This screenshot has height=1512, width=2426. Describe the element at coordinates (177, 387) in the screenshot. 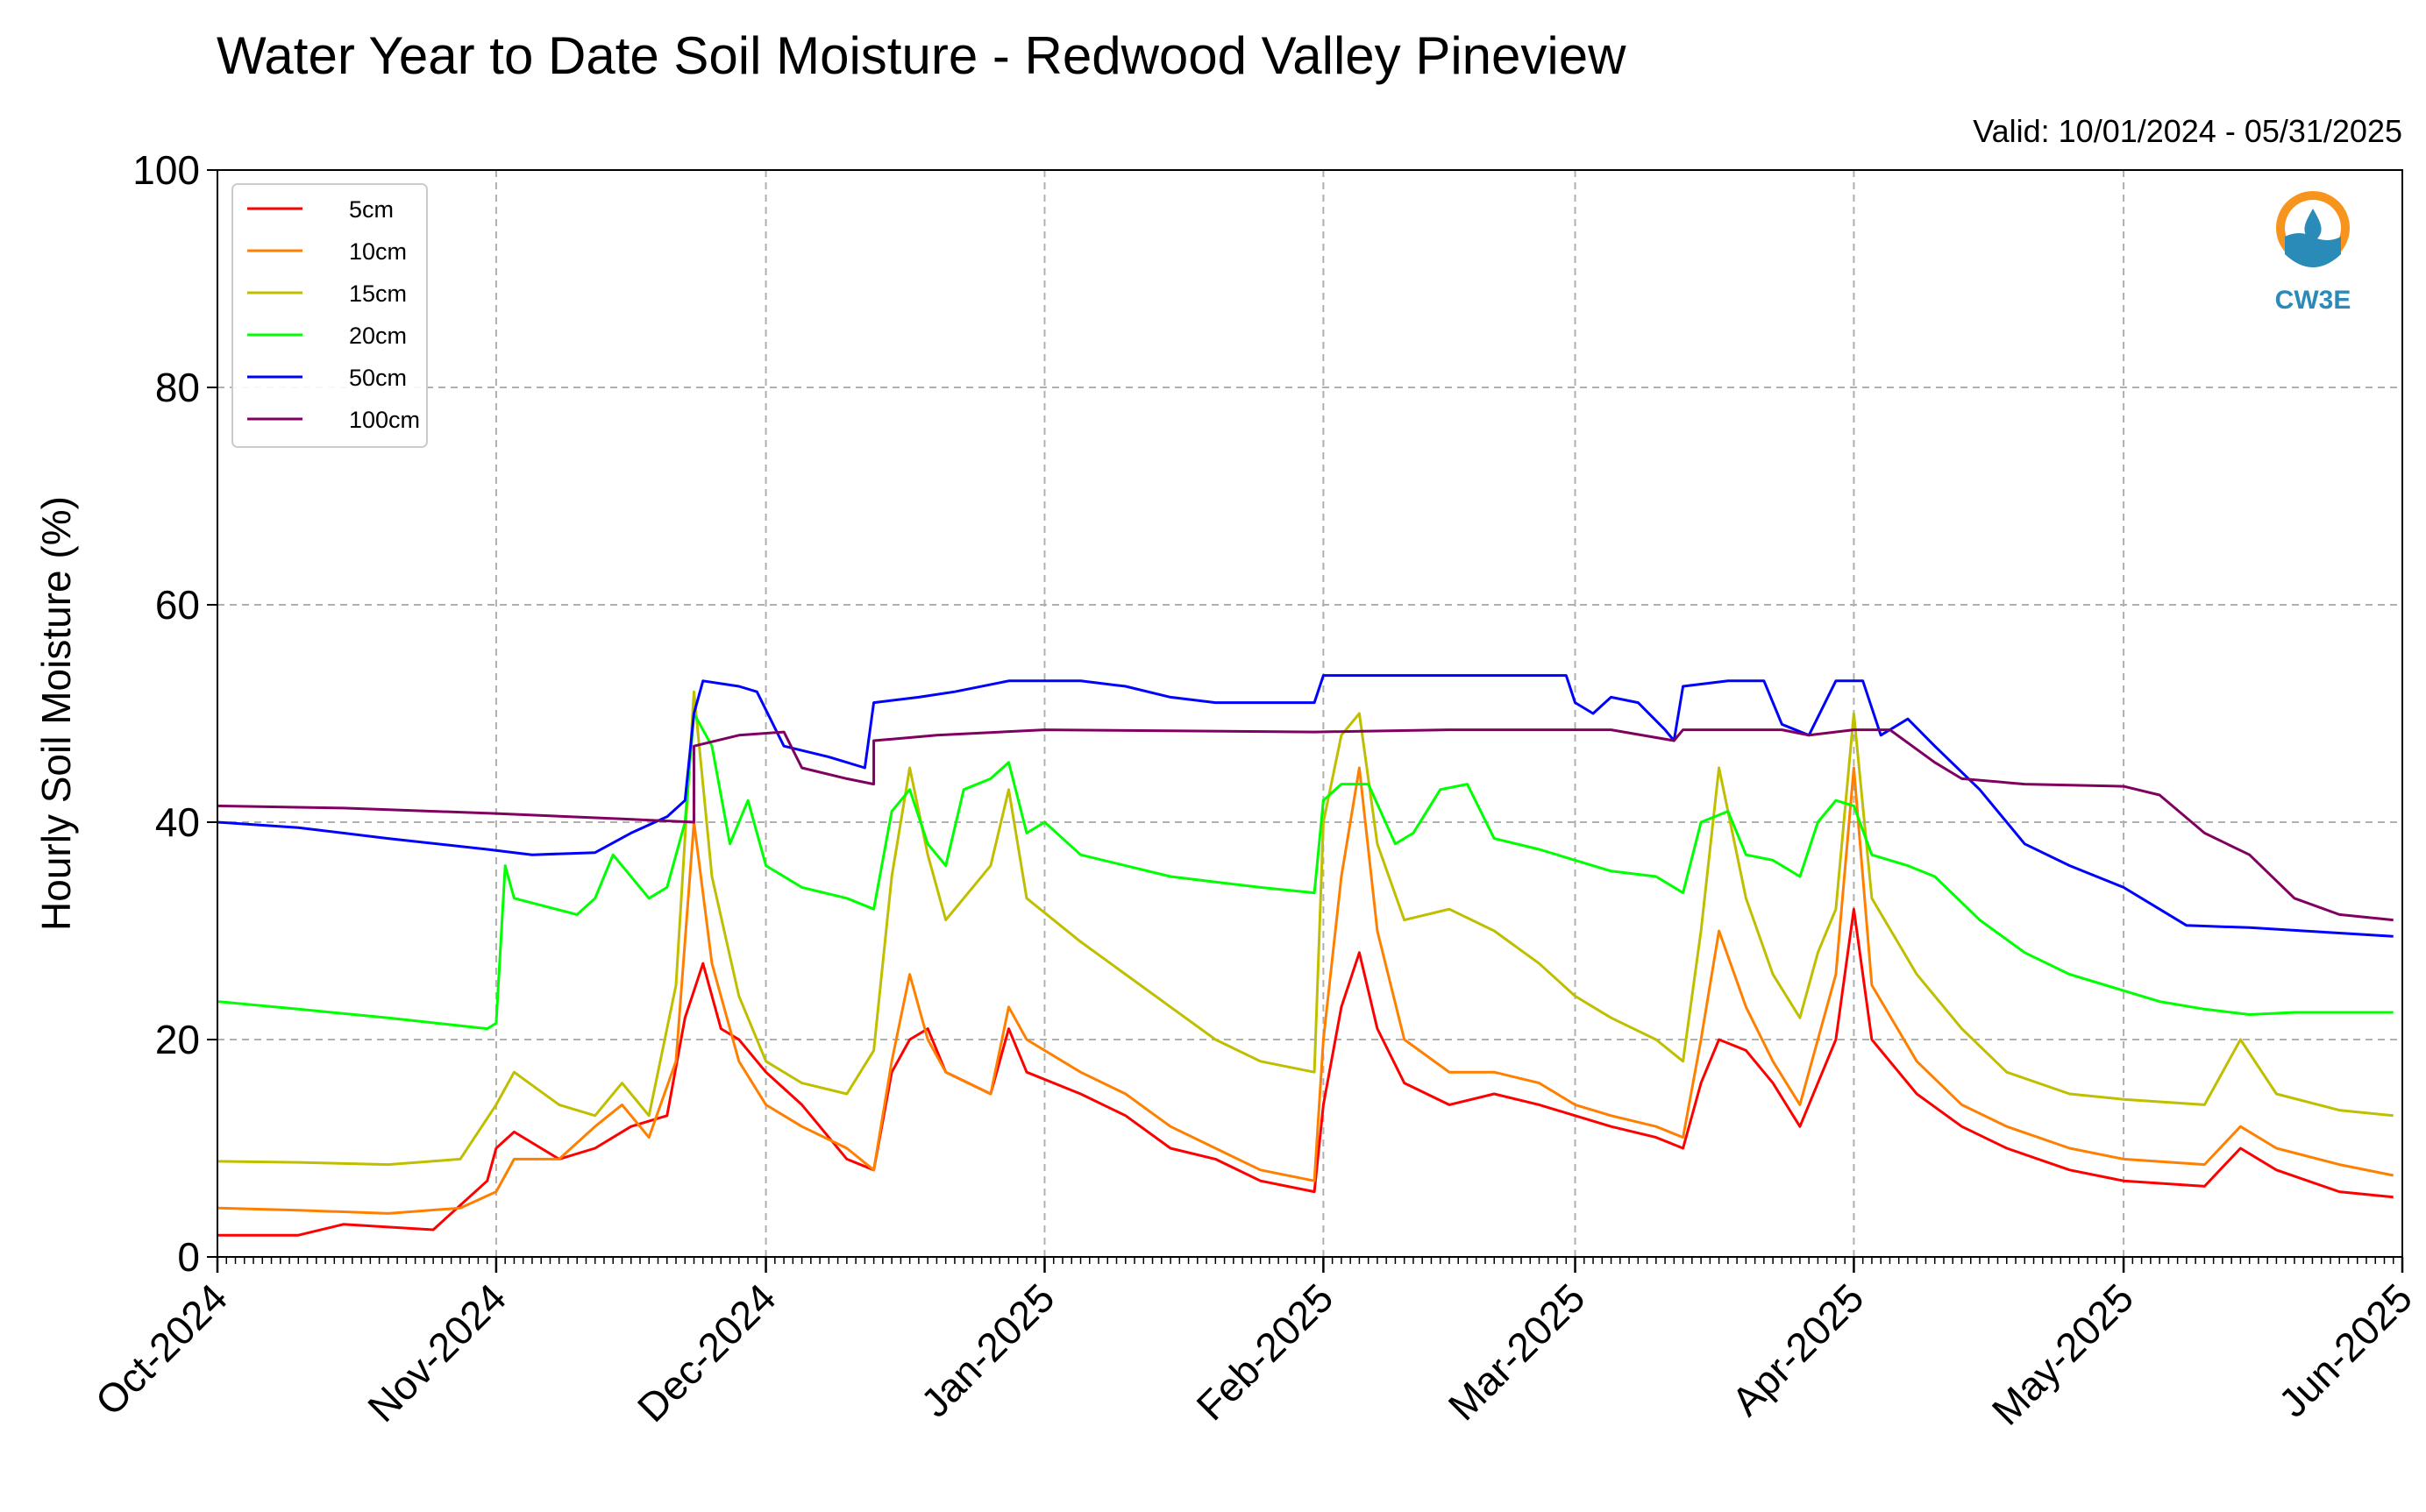

I see `y-tick-label: 80` at that location.